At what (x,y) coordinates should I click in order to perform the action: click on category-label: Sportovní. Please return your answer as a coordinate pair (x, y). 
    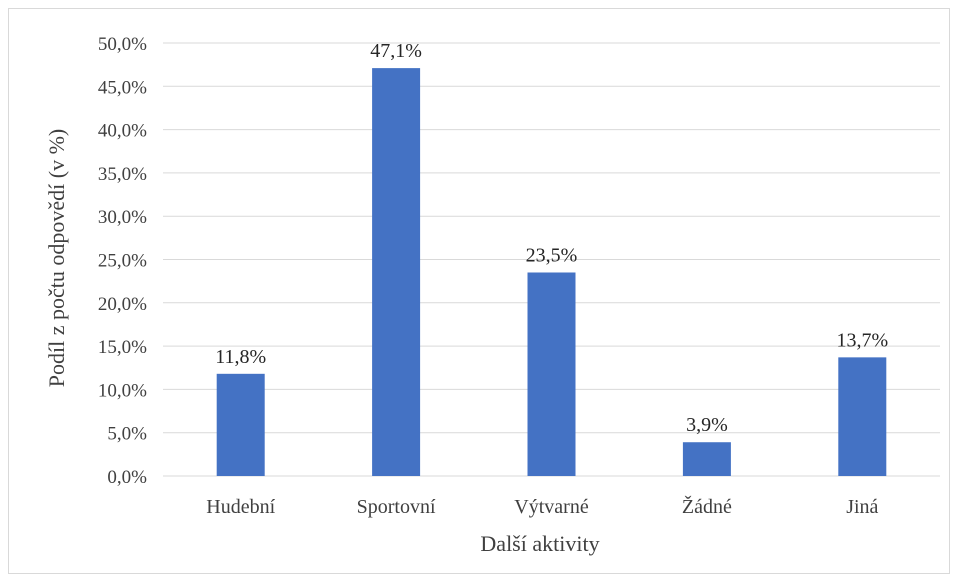
    Looking at the image, I should click on (396, 507).